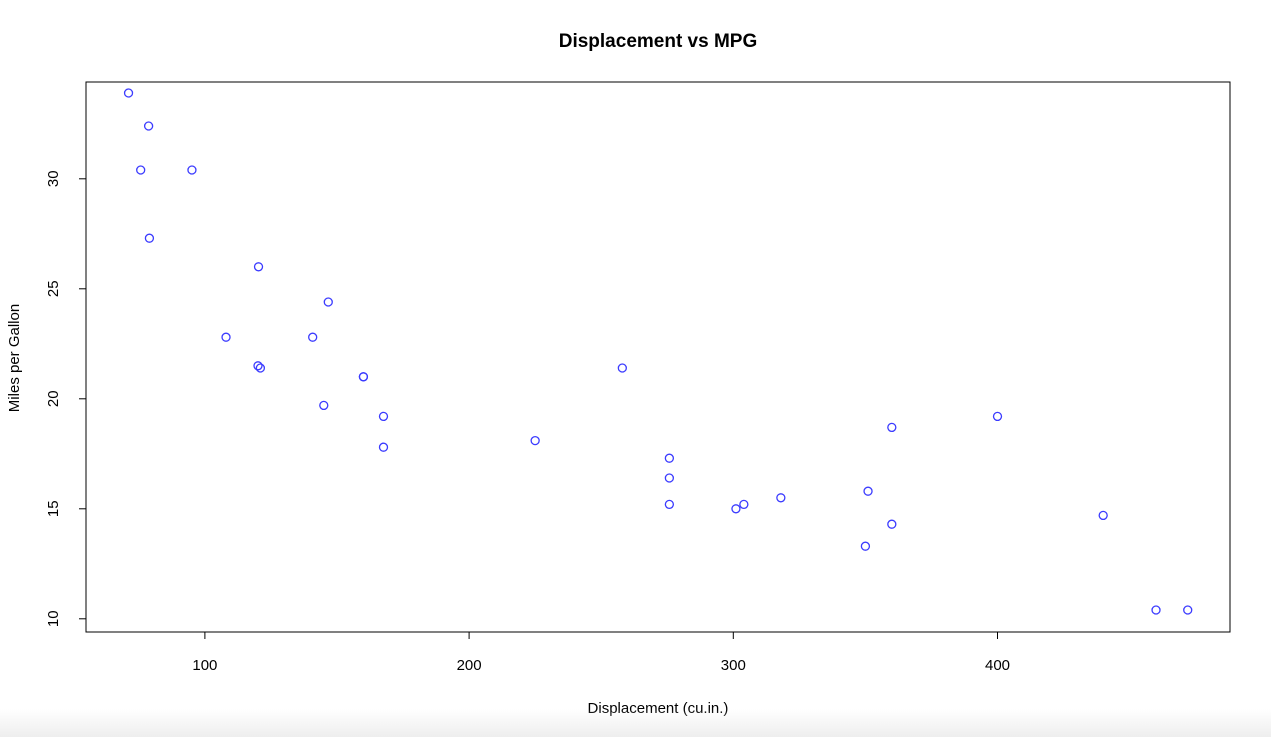  What do you see at coordinates (66, 398) in the screenshot?
I see `y-axis: 10 15 20 25 30` at bounding box center [66, 398].